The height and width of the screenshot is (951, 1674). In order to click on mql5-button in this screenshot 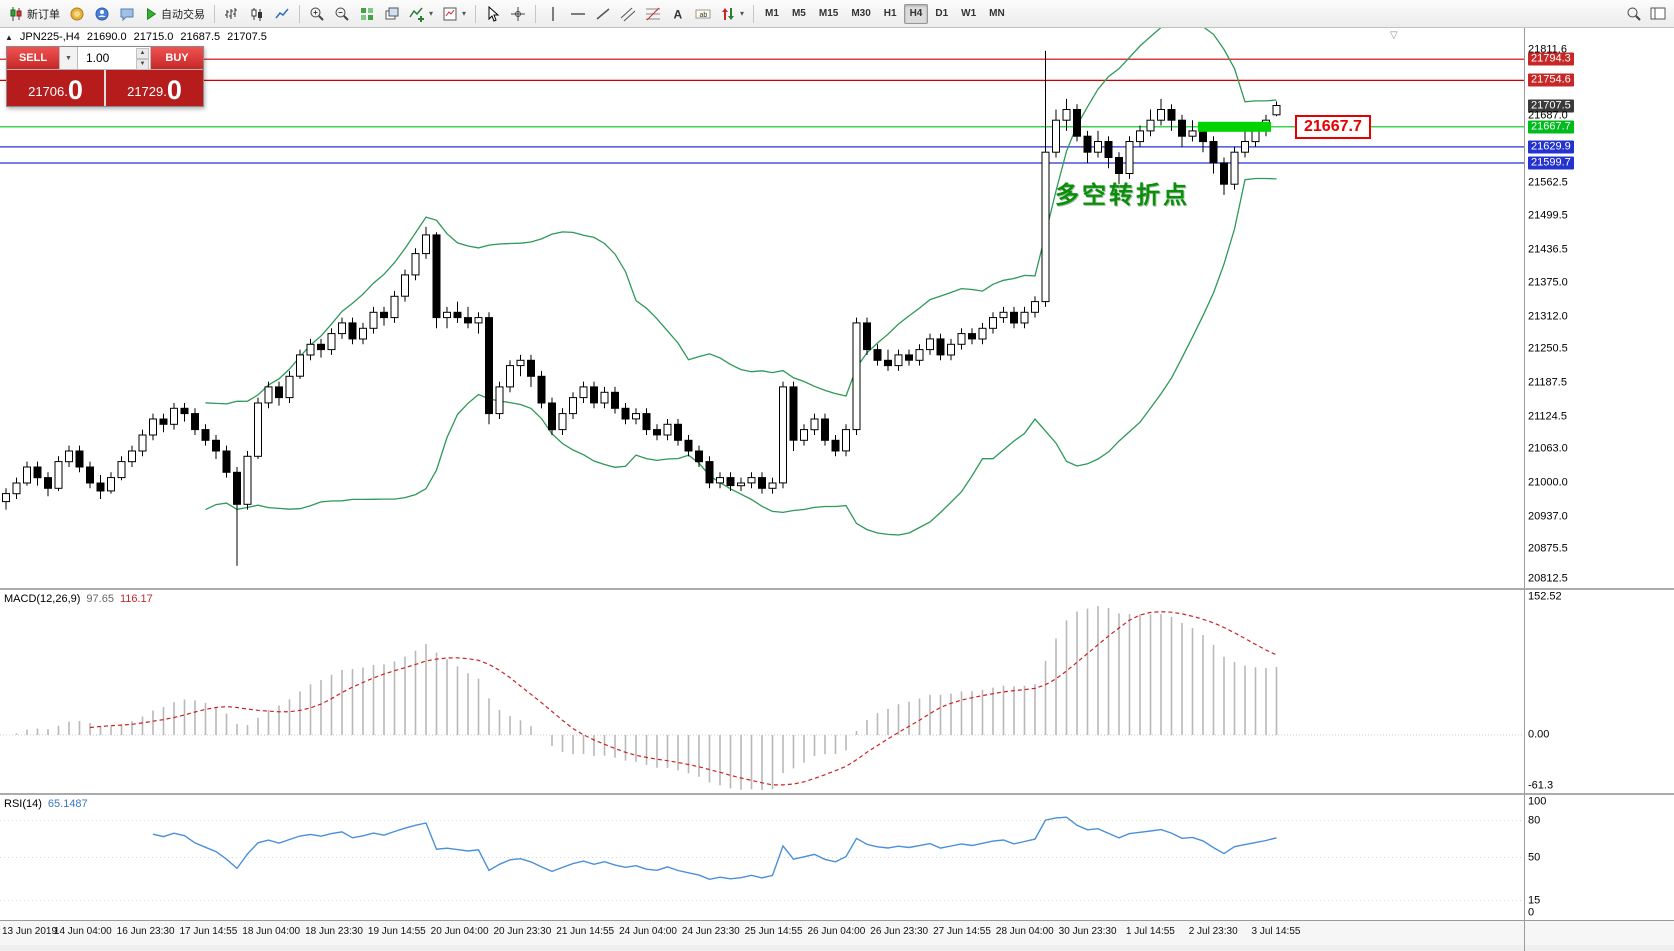, I will do `click(77, 14)`.